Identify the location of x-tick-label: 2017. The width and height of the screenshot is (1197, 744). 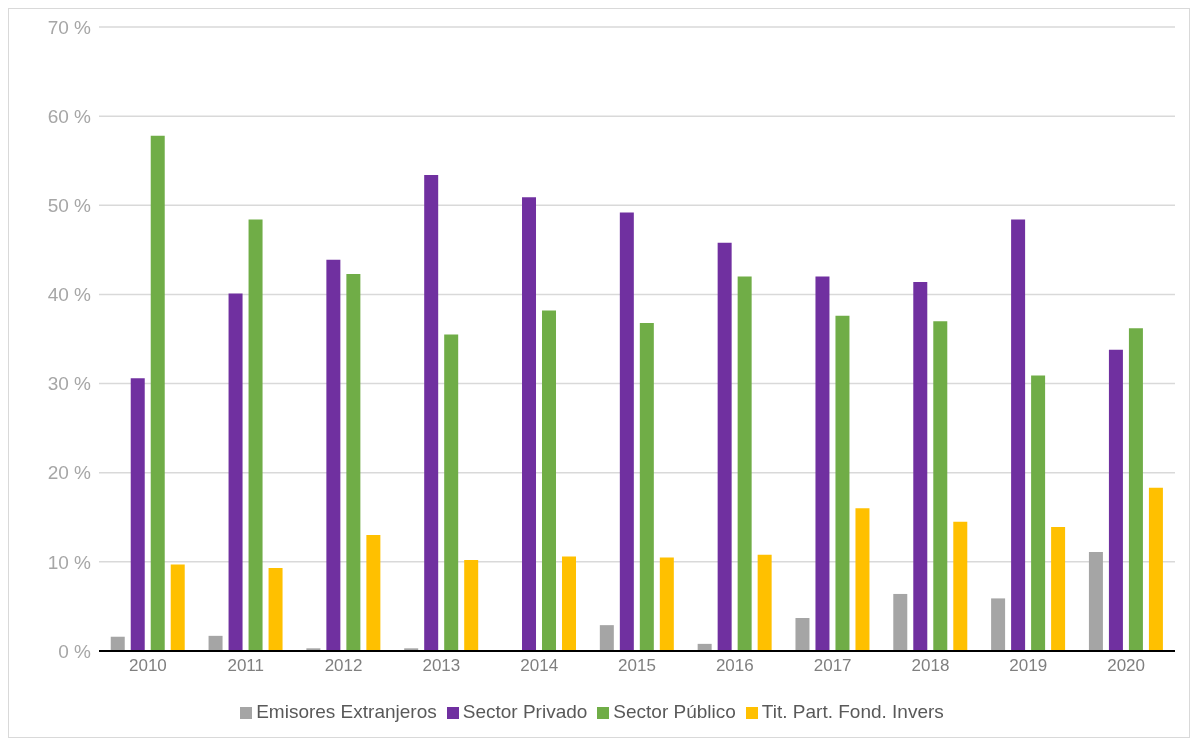
(832, 666).